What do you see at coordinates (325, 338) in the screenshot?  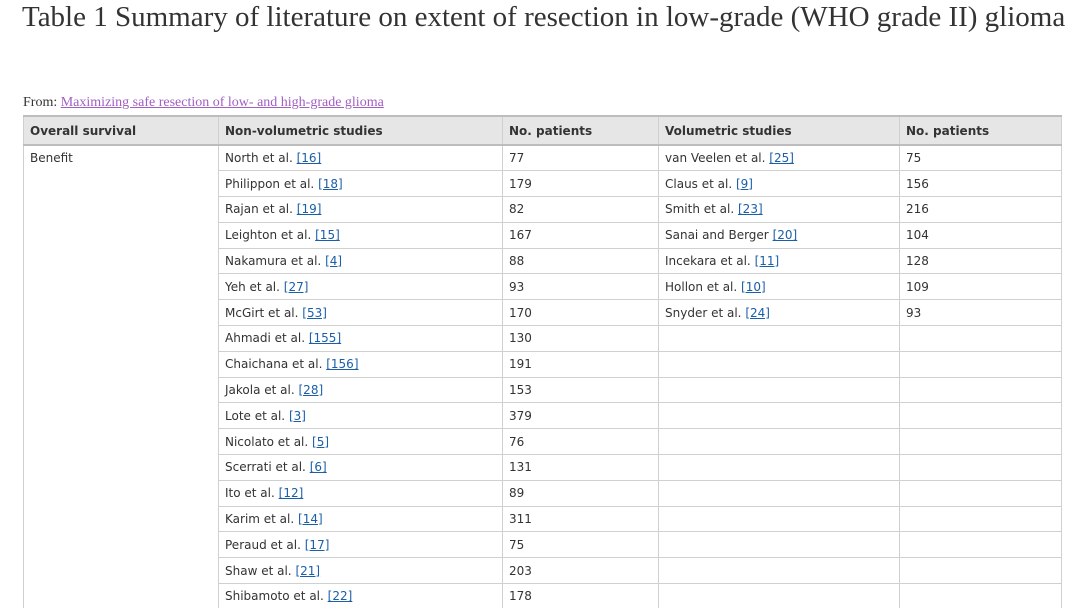 I see `reference-link: [155]` at bounding box center [325, 338].